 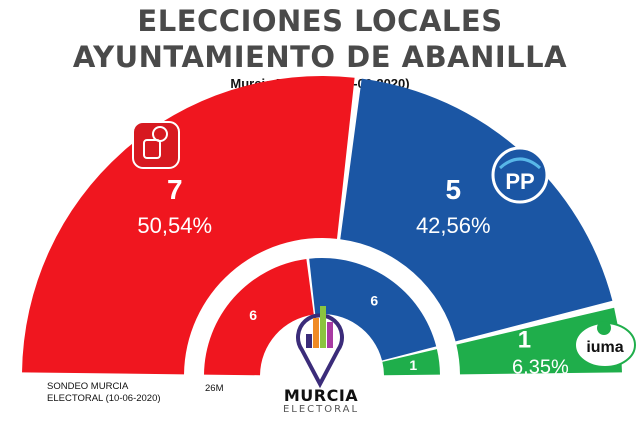 What do you see at coordinates (604, 328) in the screenshot?
I see `iuma-star-icon` at bounding box center [604, 328].